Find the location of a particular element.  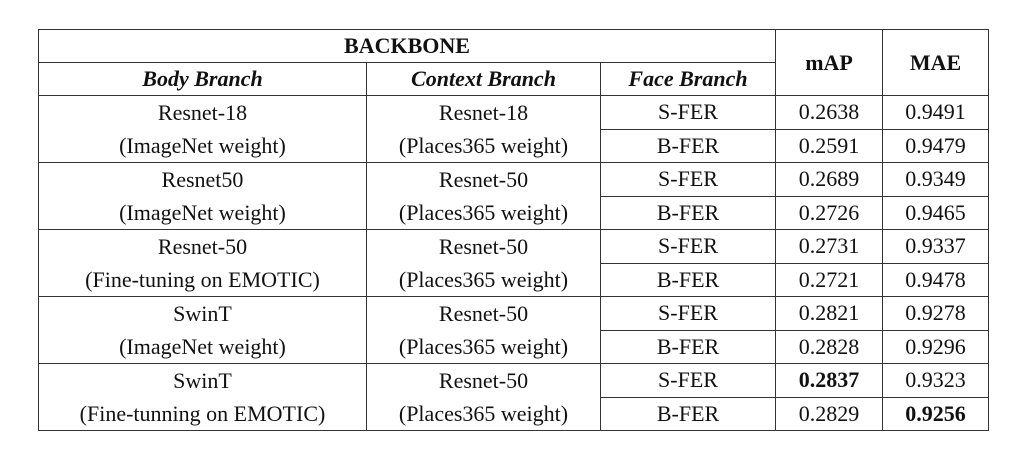

map-cell: 0.2829 is located at coordinates (829, 413).